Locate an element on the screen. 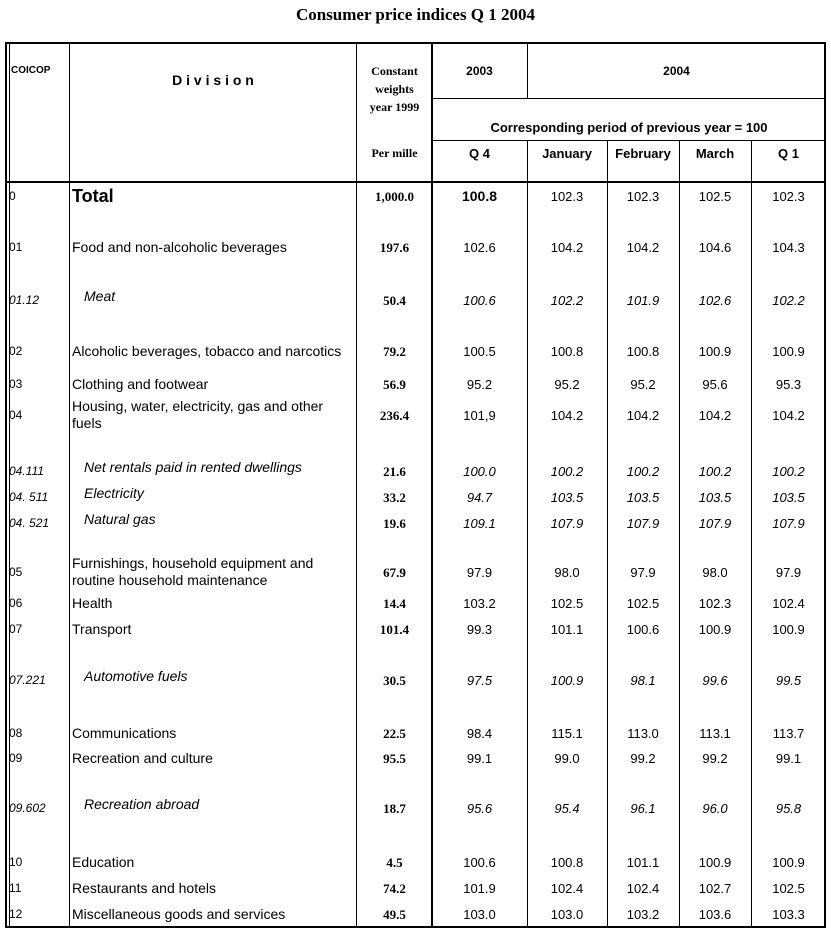  row-weight: 74.2 is located at coordinates (394, 888).